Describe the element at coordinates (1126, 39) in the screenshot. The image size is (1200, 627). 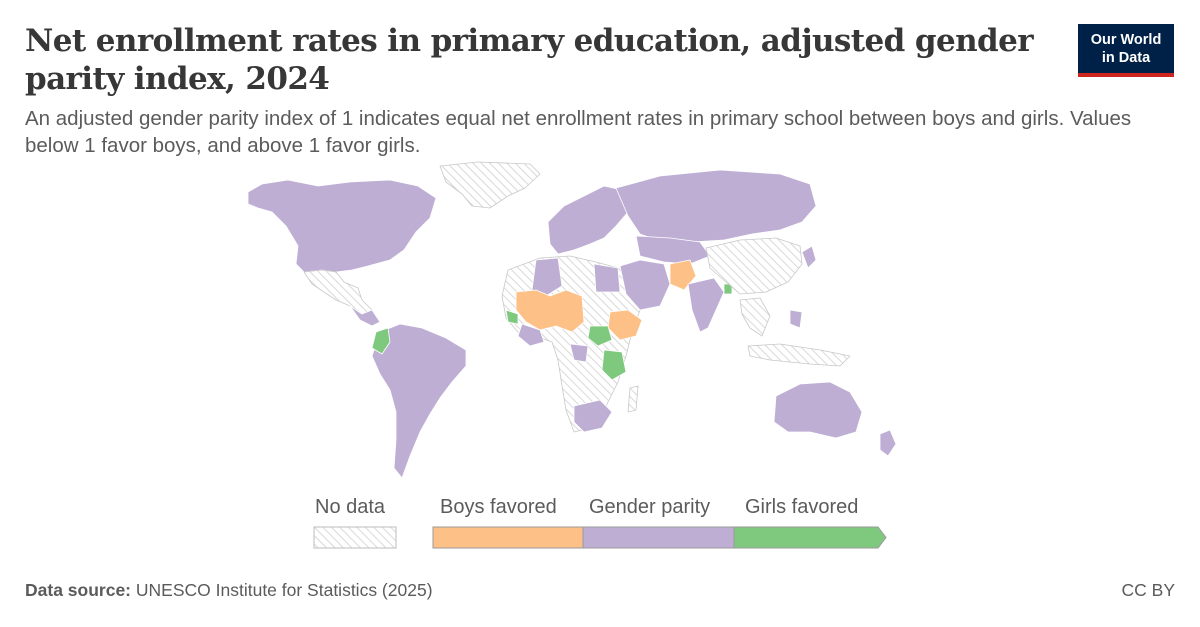
I see `logo-line-1: Our World` at that location.